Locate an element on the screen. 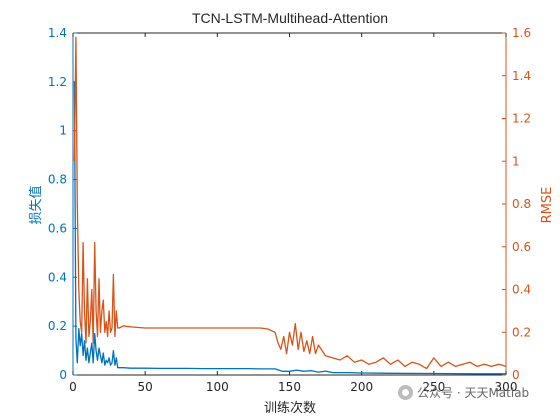 This screenshot has height=420, width=560. y-axis-left-label: 损失值 is located at coordinates (36, 204).